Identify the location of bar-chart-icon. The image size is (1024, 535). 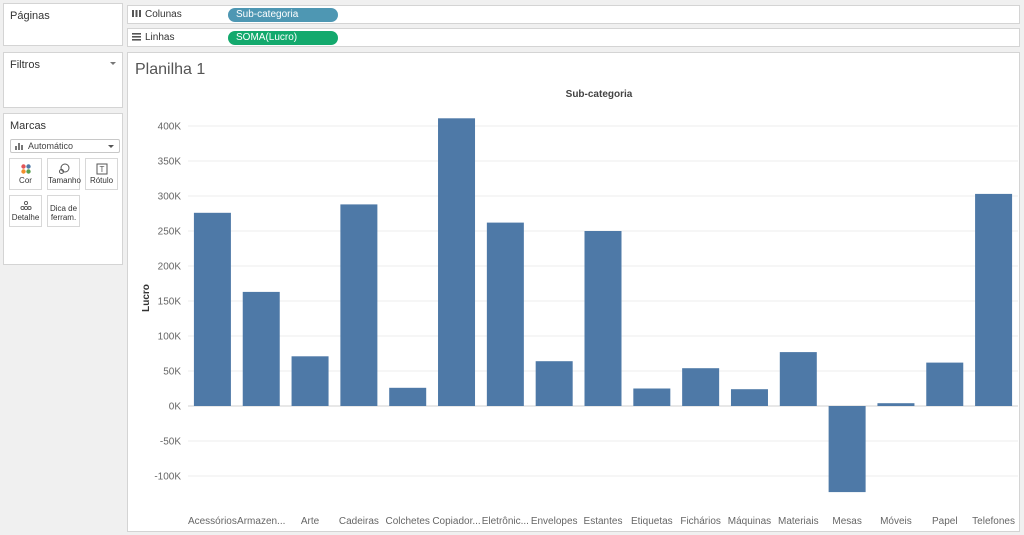
(19, 147).